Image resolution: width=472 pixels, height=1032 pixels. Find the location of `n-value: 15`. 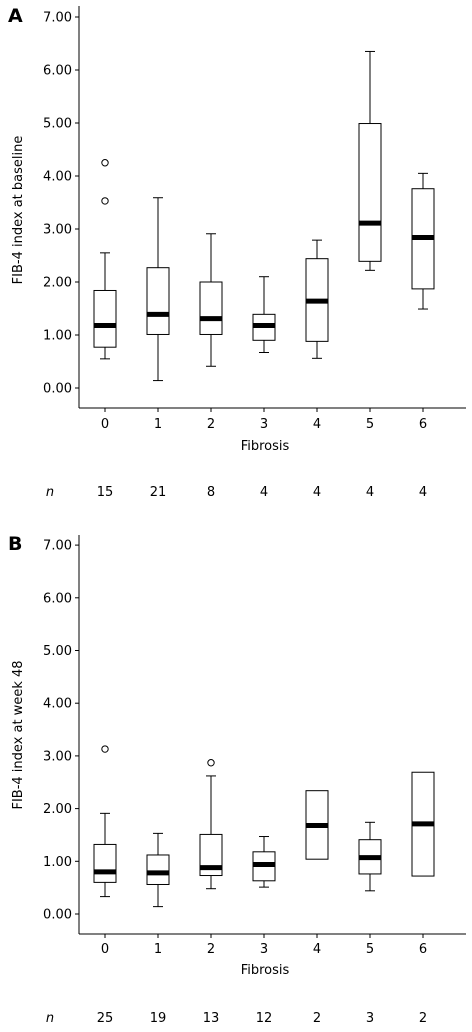

n-value: 15 is located at coordinates (105, 492).